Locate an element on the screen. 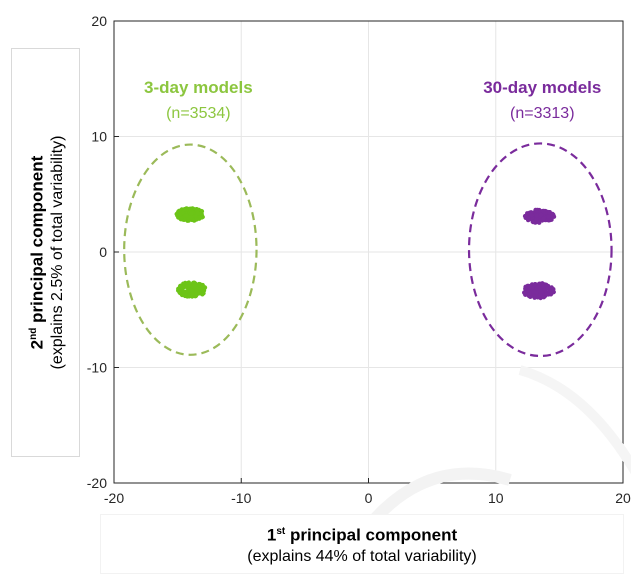 This screenshot has width=631, height=575. series-label-count: (n=3313) is located at coordinates (542, 113).